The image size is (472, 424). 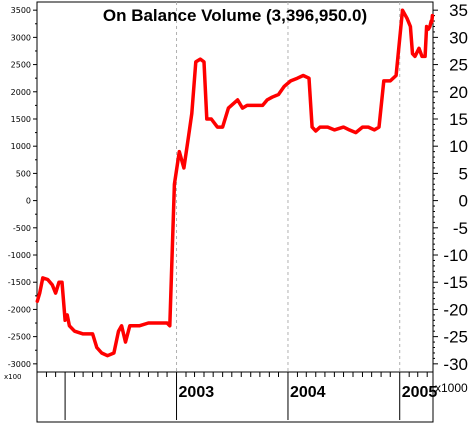 I want to click on right-tick-label-30: 30, so click(x=458, y=37).